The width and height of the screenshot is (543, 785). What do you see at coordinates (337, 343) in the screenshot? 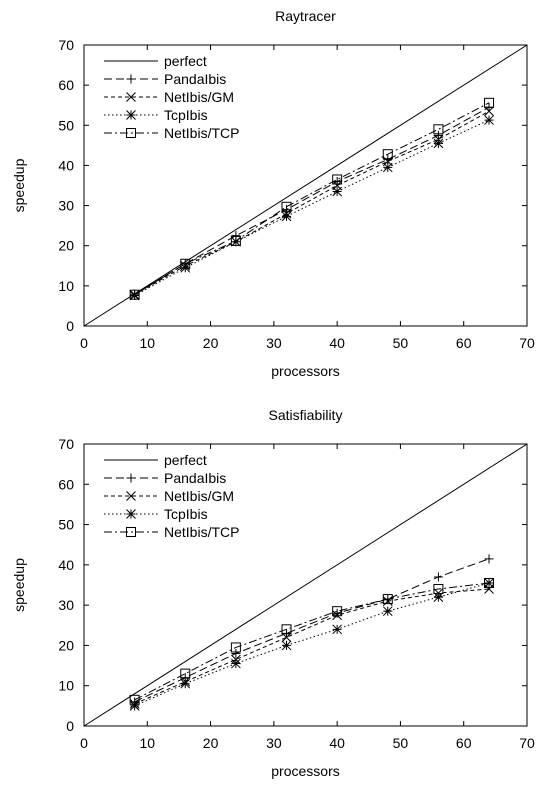
I see `x-tick-label: 40` at bounding box center [337, 343].